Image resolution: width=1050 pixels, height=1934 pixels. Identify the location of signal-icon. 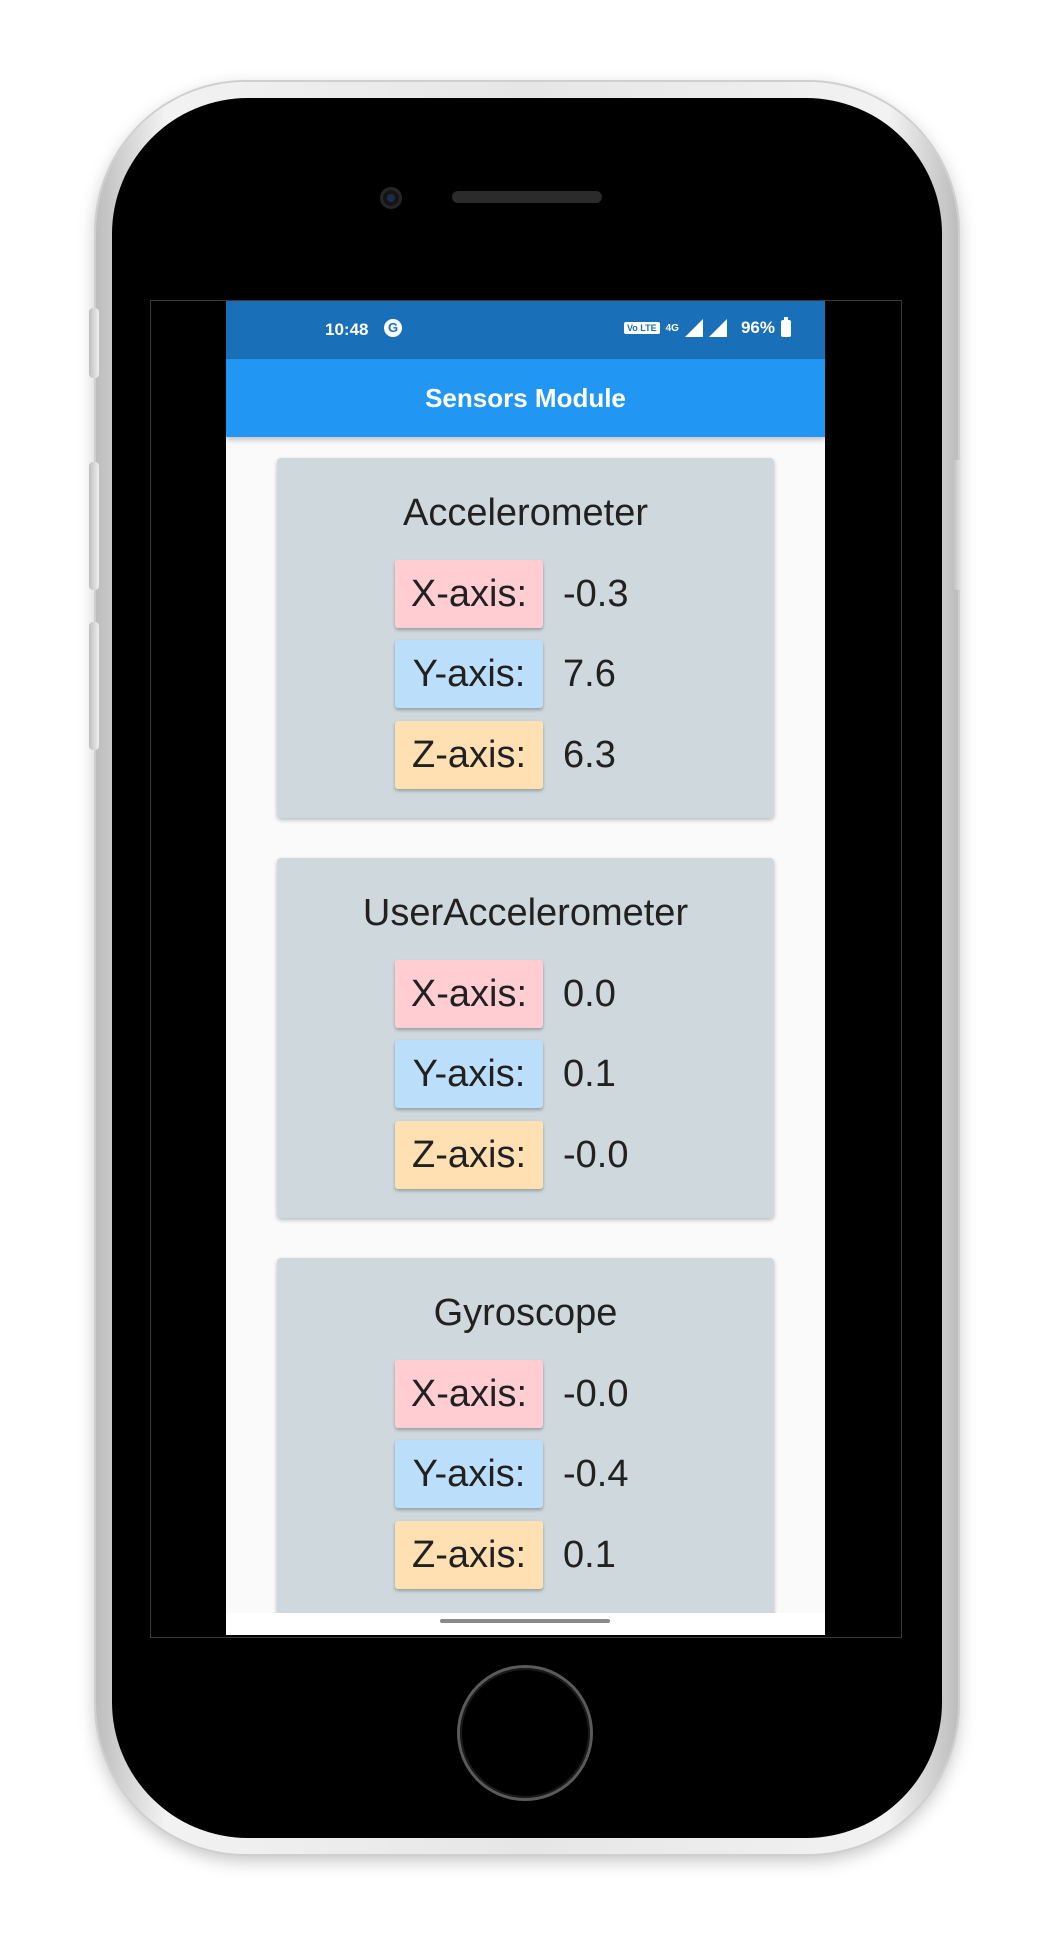
(693, 328).